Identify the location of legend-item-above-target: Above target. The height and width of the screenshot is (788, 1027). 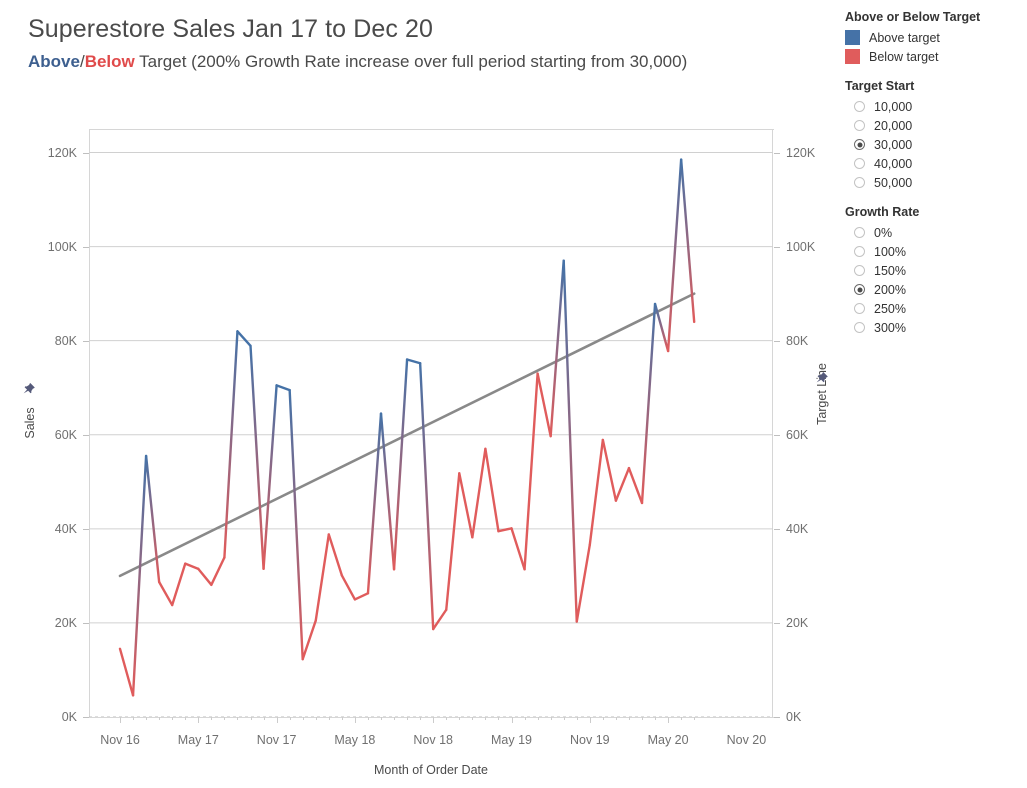
(933, 37).